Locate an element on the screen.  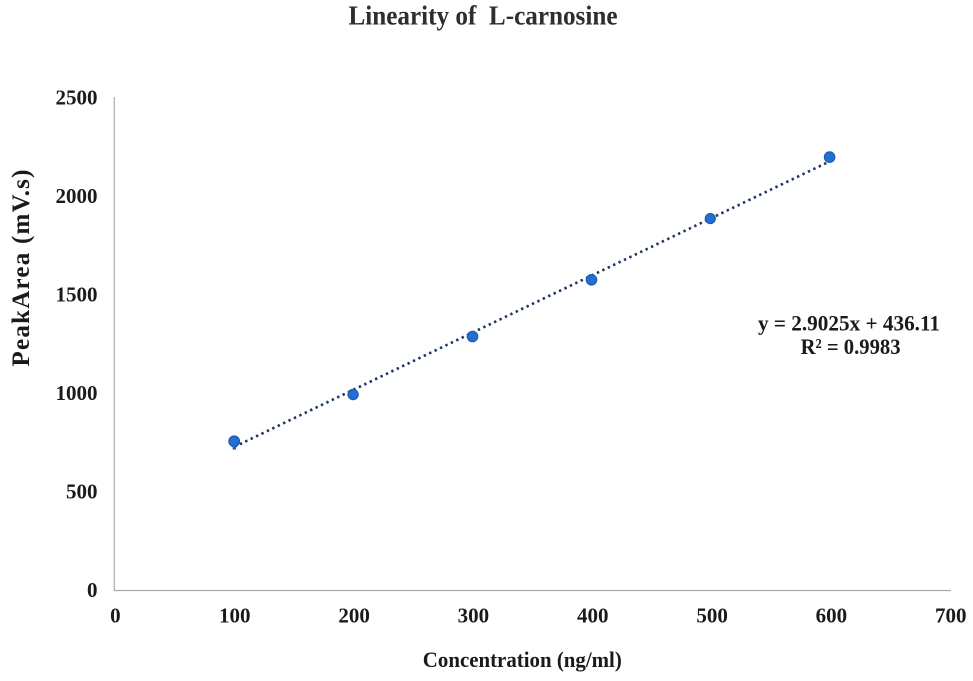
svg-text: 200 is located at coordinates (354, 615).